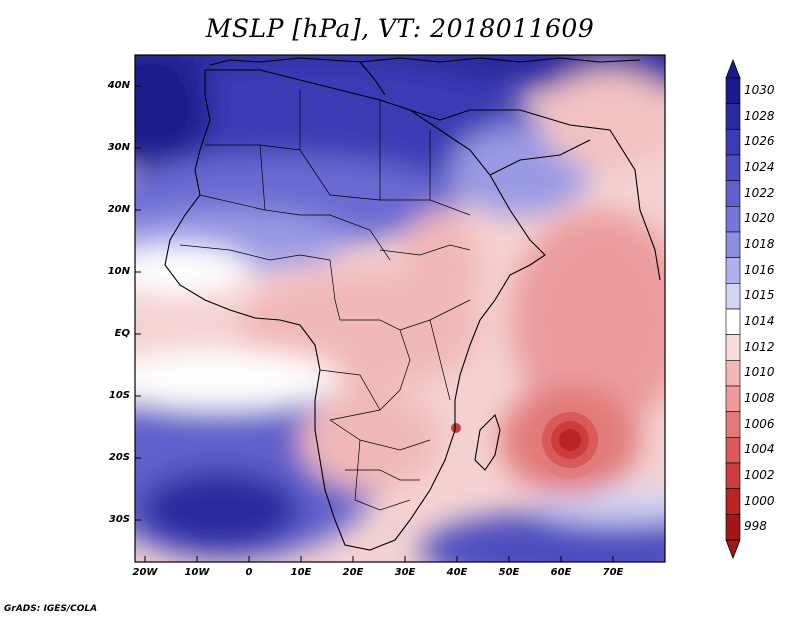 Image resolution: width=800 pixels, height=618 pixels. Describe the element at coordinates (759, 449) in the screenshot. I see `colorbar-label: 1004` at that location.